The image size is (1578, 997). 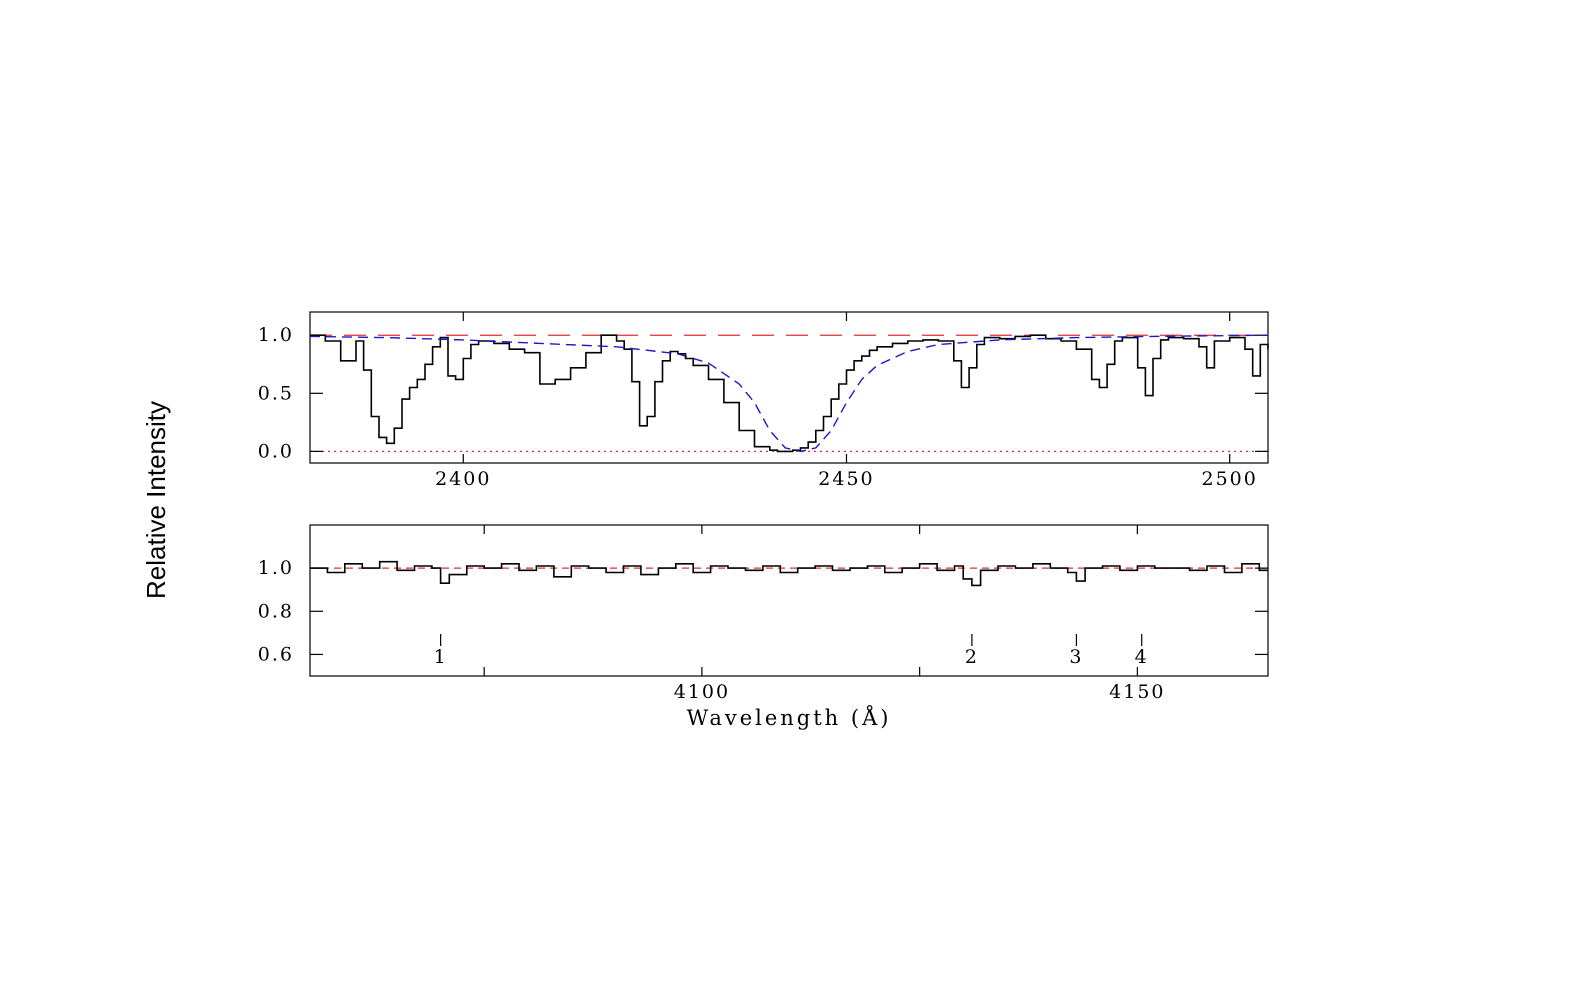 What do you see at coordinates (276, 451) in the screenshot?
I see `y-tick-label: 0.0` at bounding box center [276, 451].